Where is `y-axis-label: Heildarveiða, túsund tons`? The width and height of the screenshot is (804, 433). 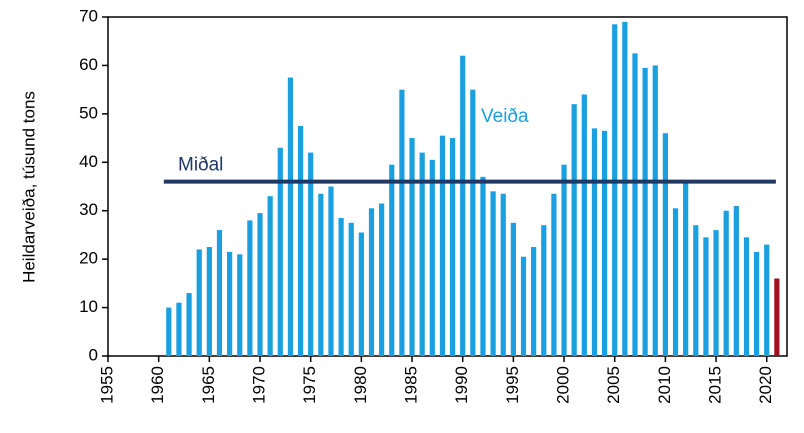
y-axis-label: Heildarveiða, túsund tons is located at coordinates (28, 187).